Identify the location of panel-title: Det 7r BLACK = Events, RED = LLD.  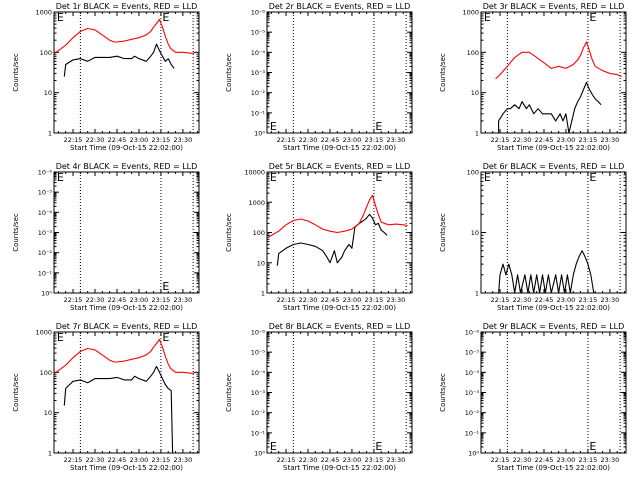
(127, 326).